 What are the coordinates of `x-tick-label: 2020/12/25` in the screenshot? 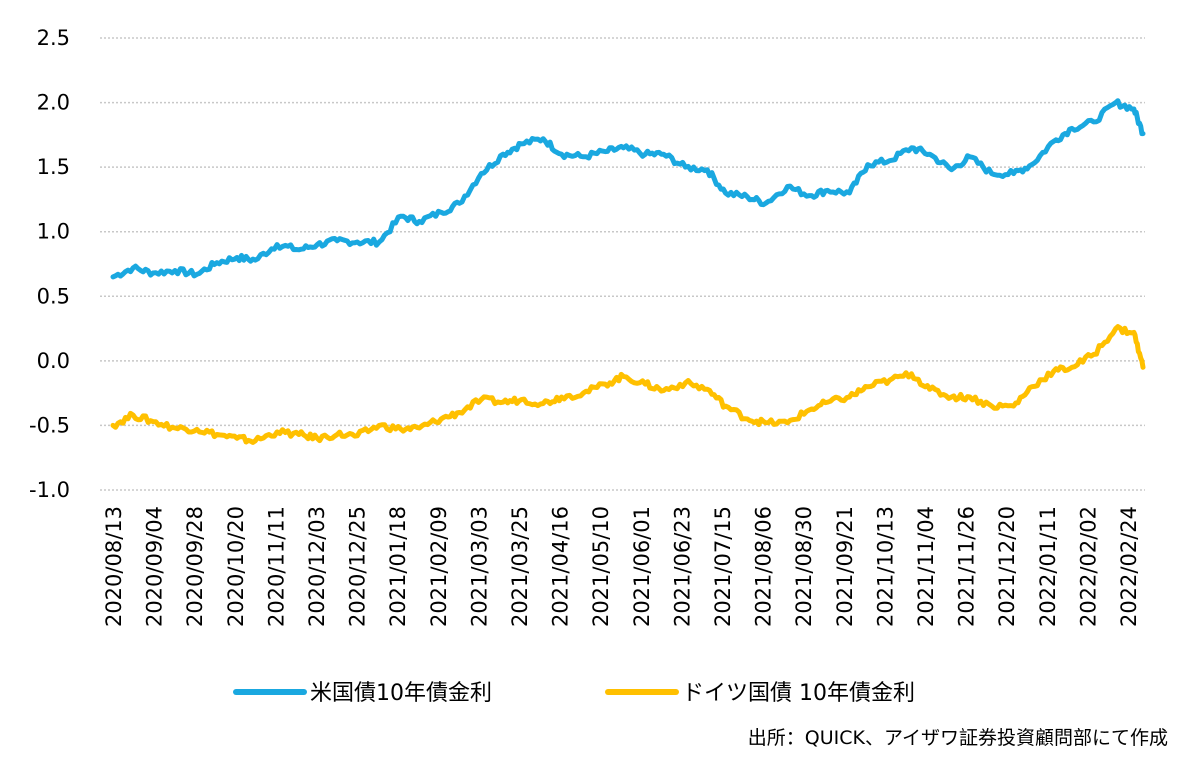 It's located at (358, 566).